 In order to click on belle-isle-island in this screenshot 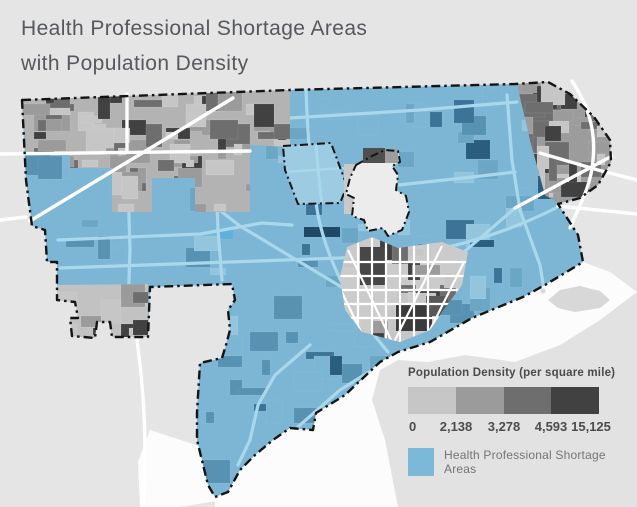, I will do `click(575, 299)`.